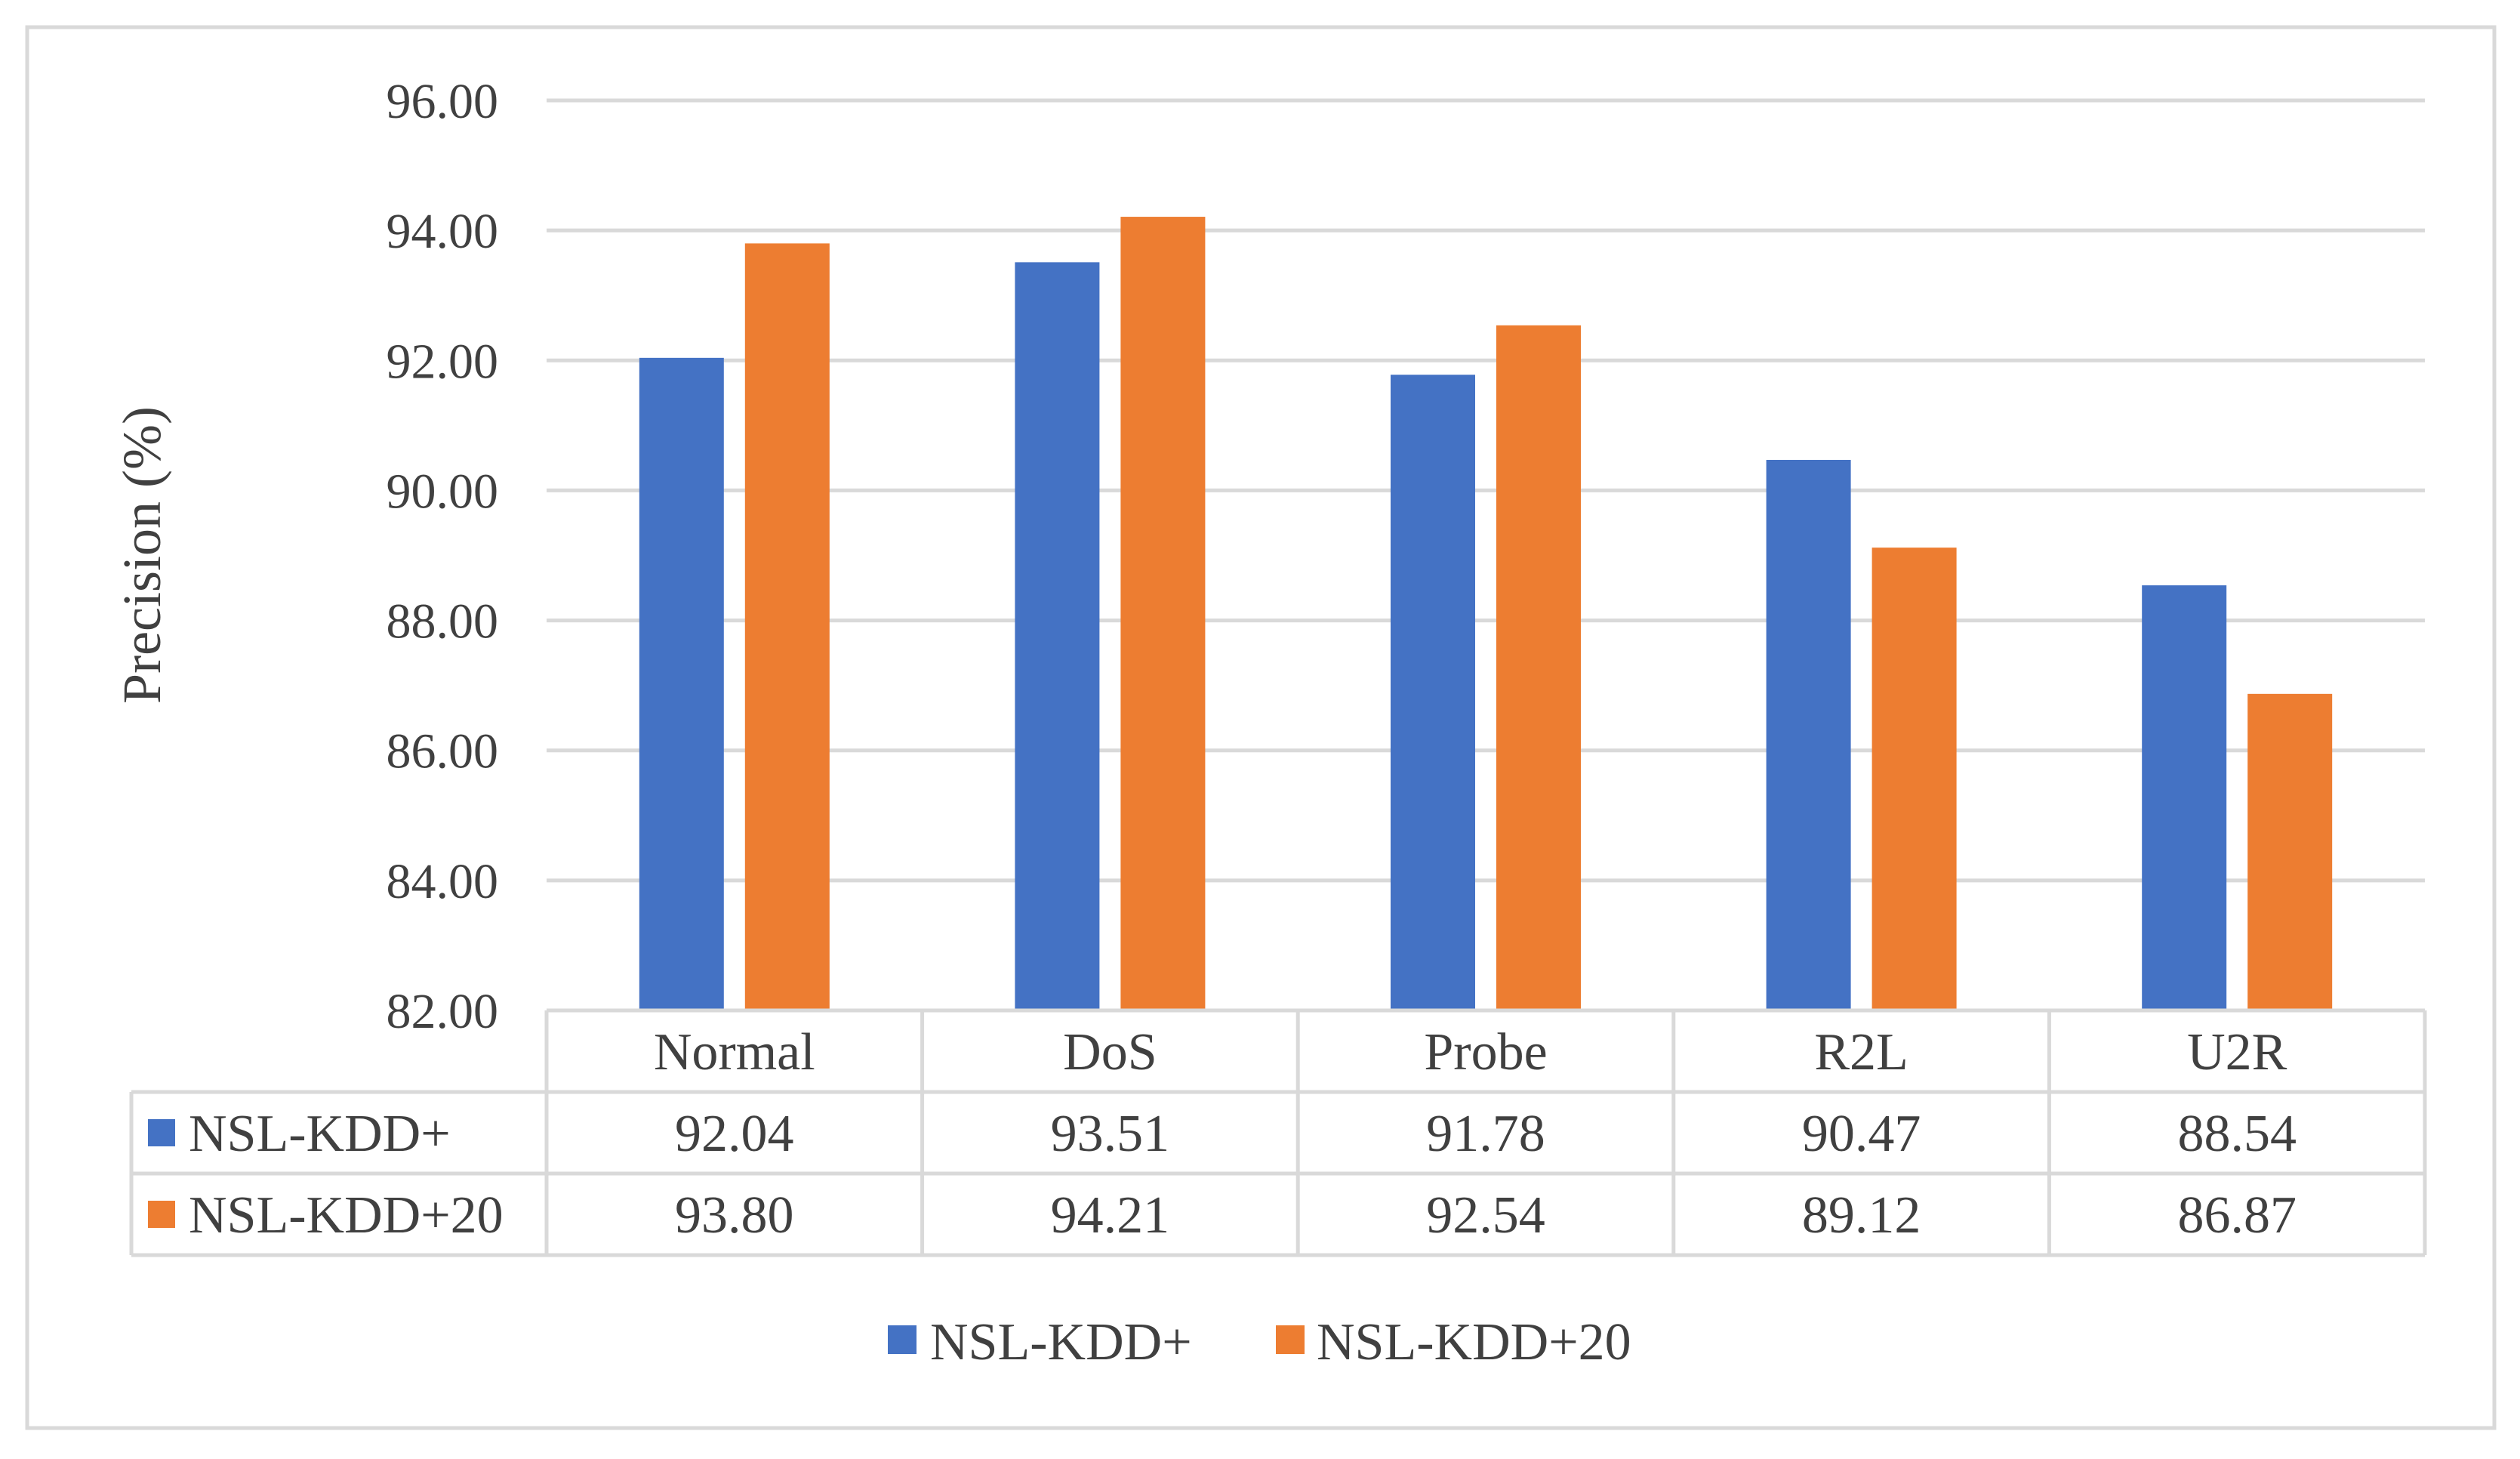 The height and width of the screenshot is (1459, 2520). Describe the element at coordinates (734, 1215) in the screenshot. I see `data-table-value: 93.80` at that location.